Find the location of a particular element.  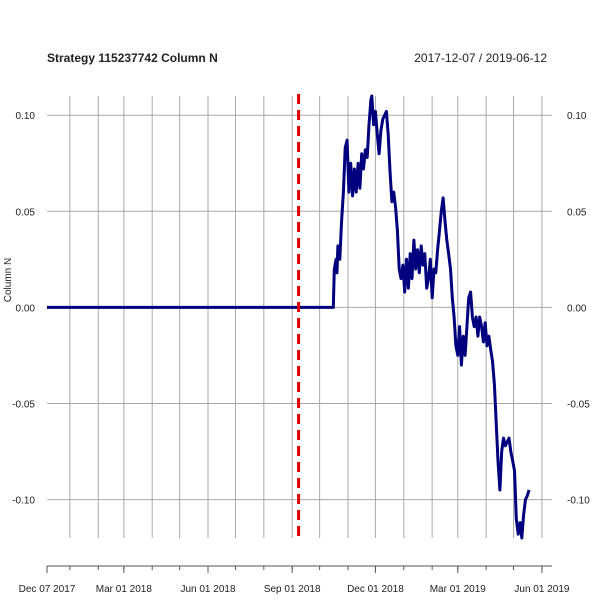

x-tick-label: Sep 01 2018 is located at coordinates (292, 589).